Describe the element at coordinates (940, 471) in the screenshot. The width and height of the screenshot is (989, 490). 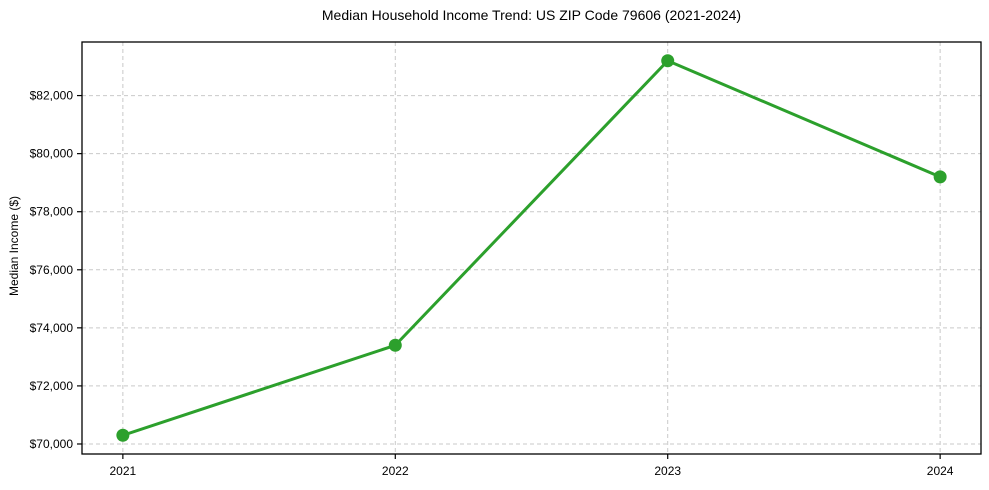
I see `x-tick-label: 2024` at that location.